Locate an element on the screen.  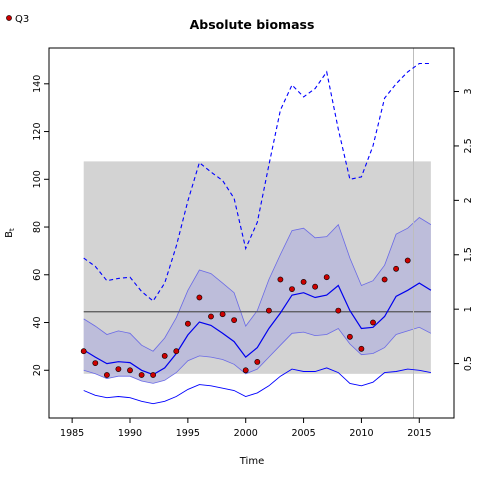
y-axis-label-subscript: t is located at coordinates (12, 229).